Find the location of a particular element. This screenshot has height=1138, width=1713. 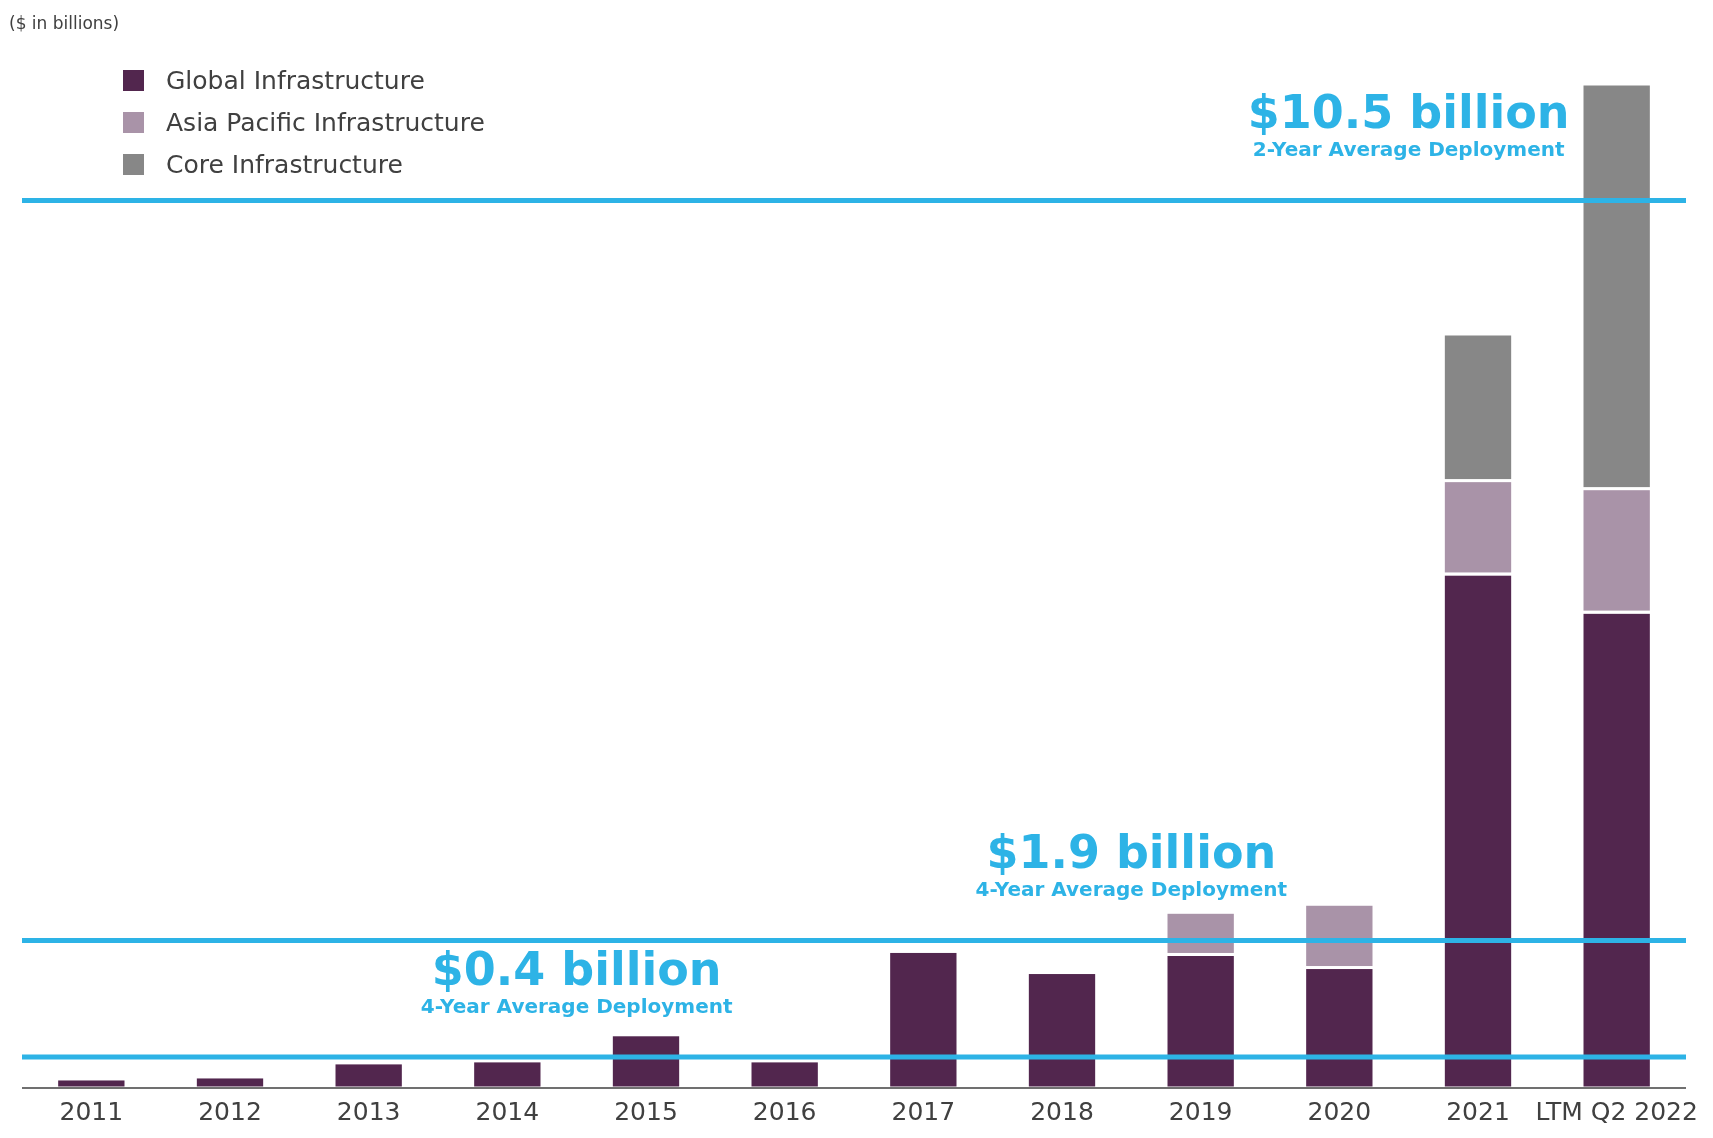

x-tick-label: 2019 is located at coordinates (1200, 1111).